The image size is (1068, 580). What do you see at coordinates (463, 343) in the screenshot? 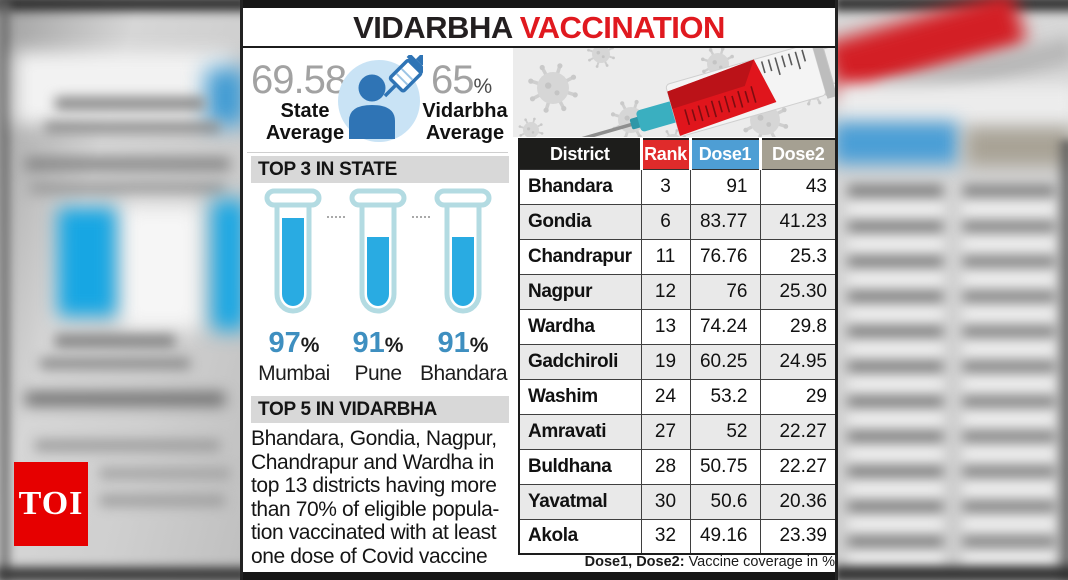
I see `tube-percent: 91%` at bounding box center [463, 343].